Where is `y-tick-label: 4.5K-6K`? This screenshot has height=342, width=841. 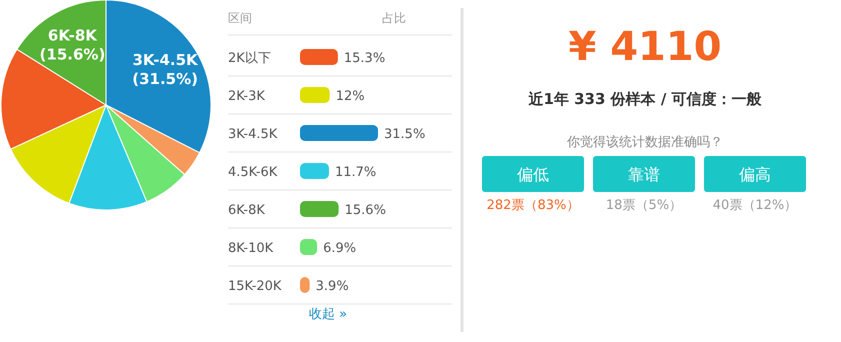
y-tick-label: 4.5K-6K is located at coordinates (253, 172).